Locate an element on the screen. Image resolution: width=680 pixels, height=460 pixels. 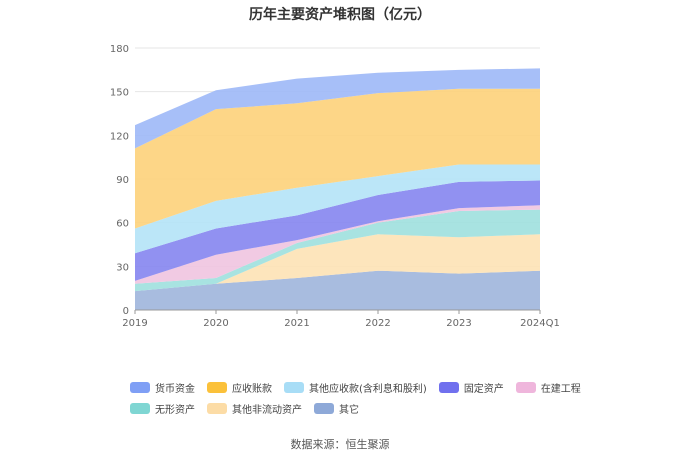
y-tick-label: 30 is located at coordinates (122, 267).